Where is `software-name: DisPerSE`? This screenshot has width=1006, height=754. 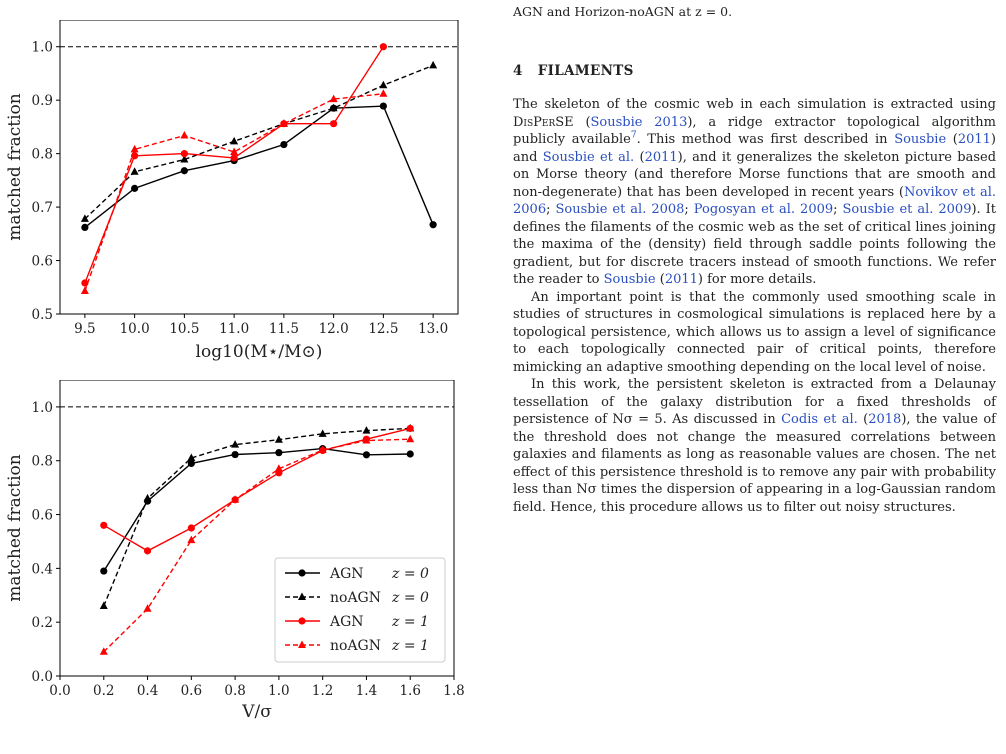
software-name: DisPerSE is located at coordinates (543, 122).